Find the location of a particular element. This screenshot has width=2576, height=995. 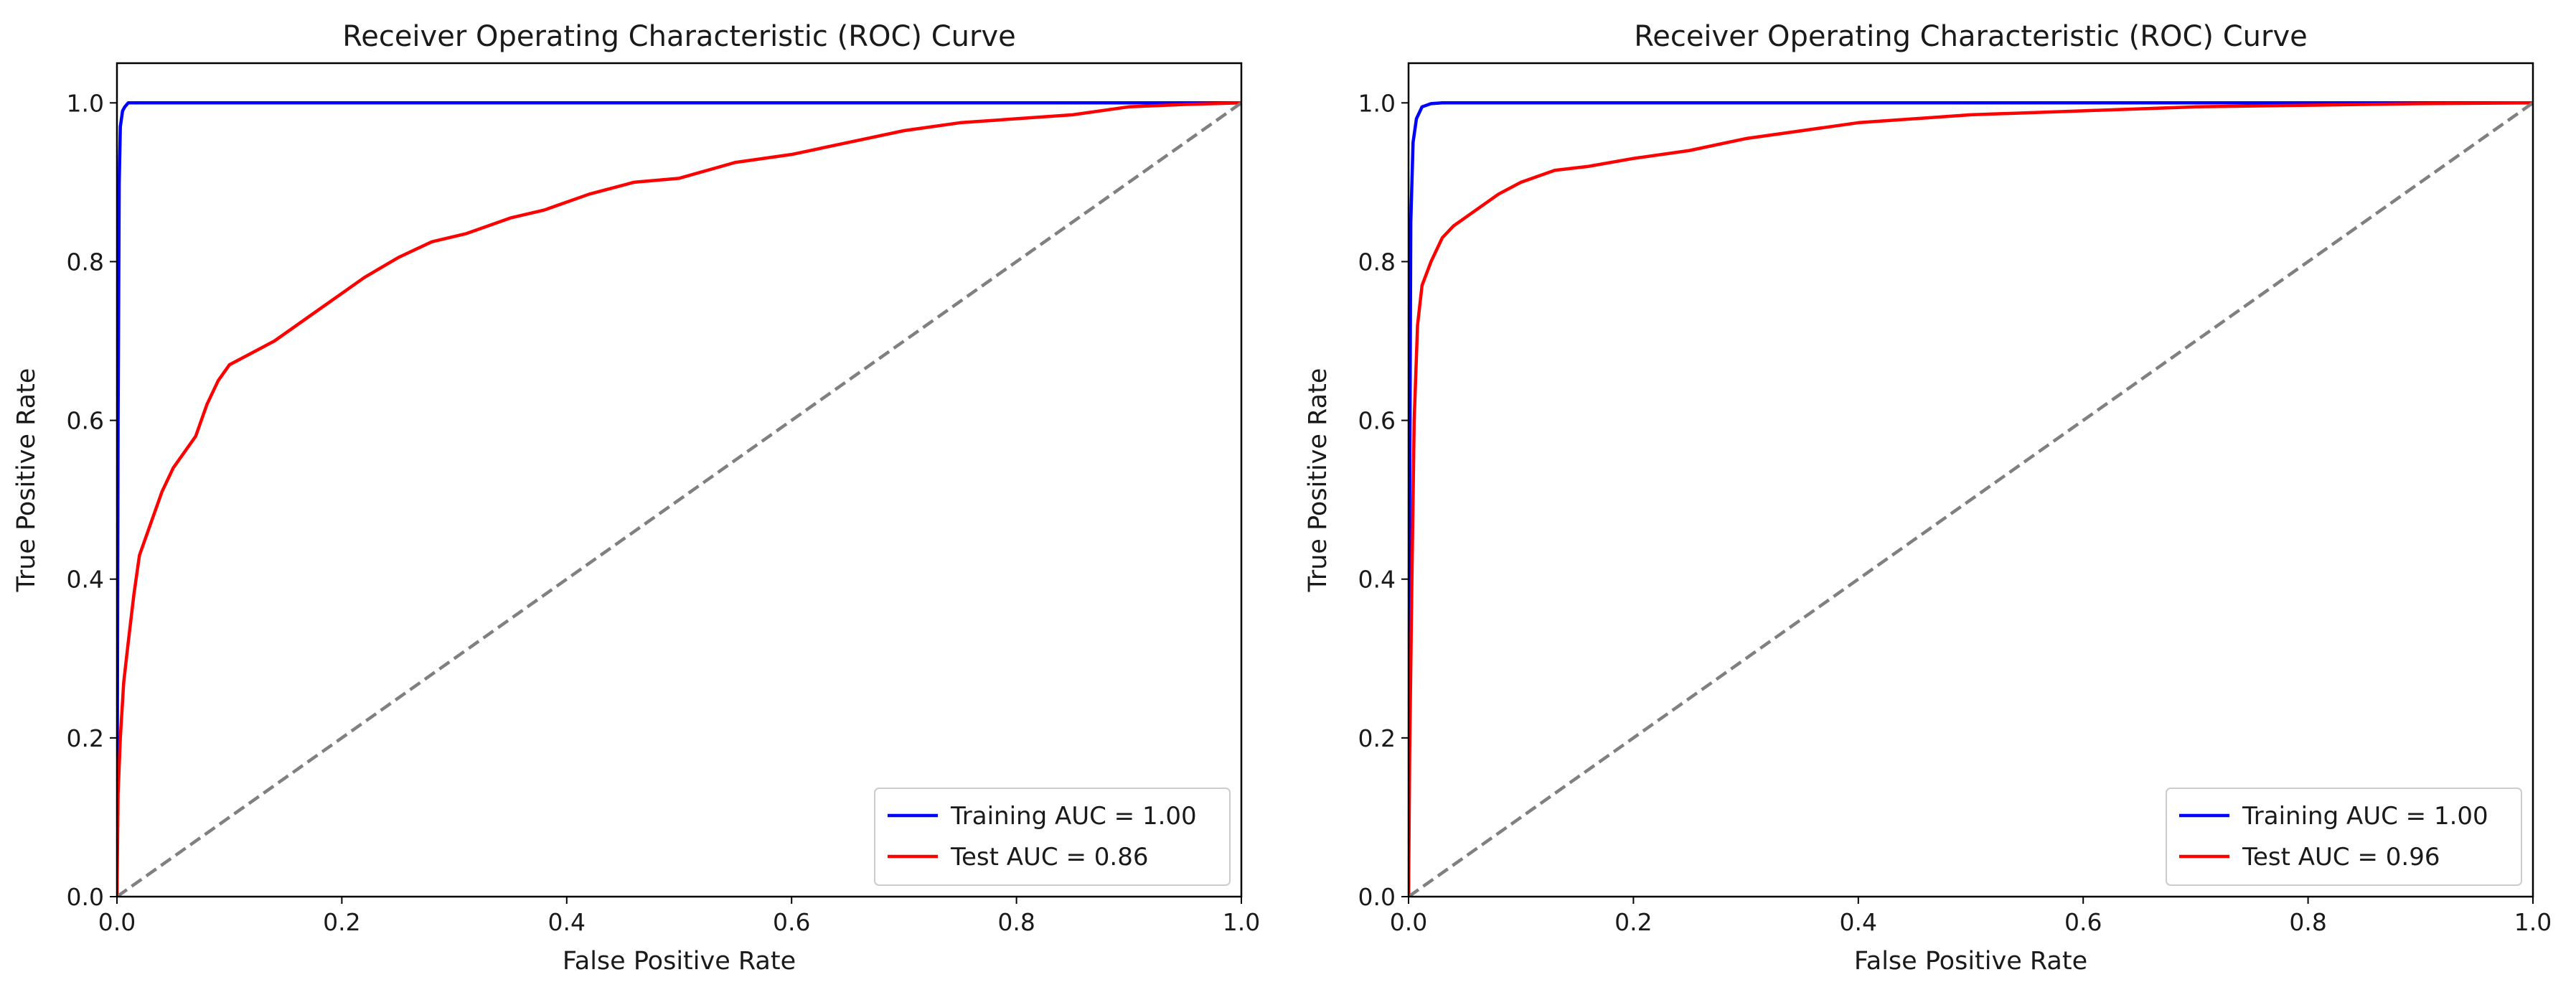

legend: Training AUC = 1.00 Test AUC = 0.86 is located at coordinates (1052, 837).